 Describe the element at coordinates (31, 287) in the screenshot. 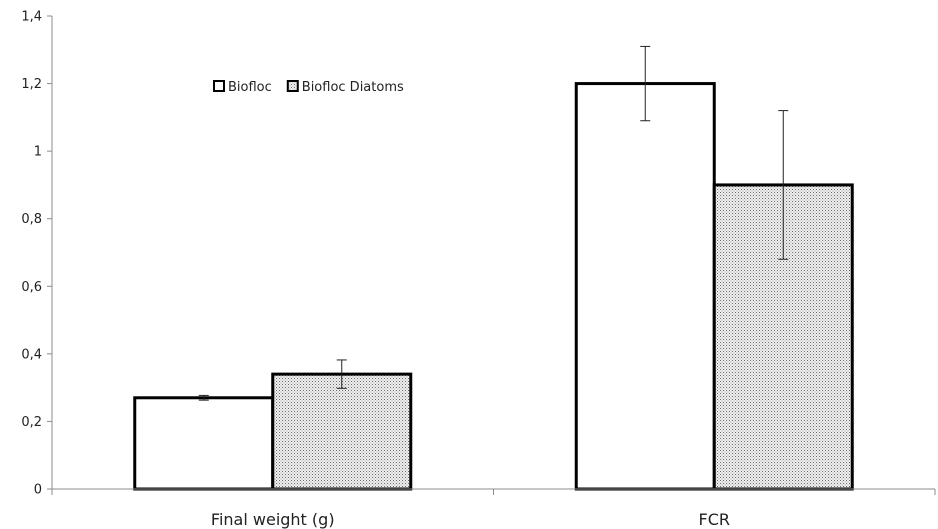

I see `y-tick-label: 0,6` at that location.